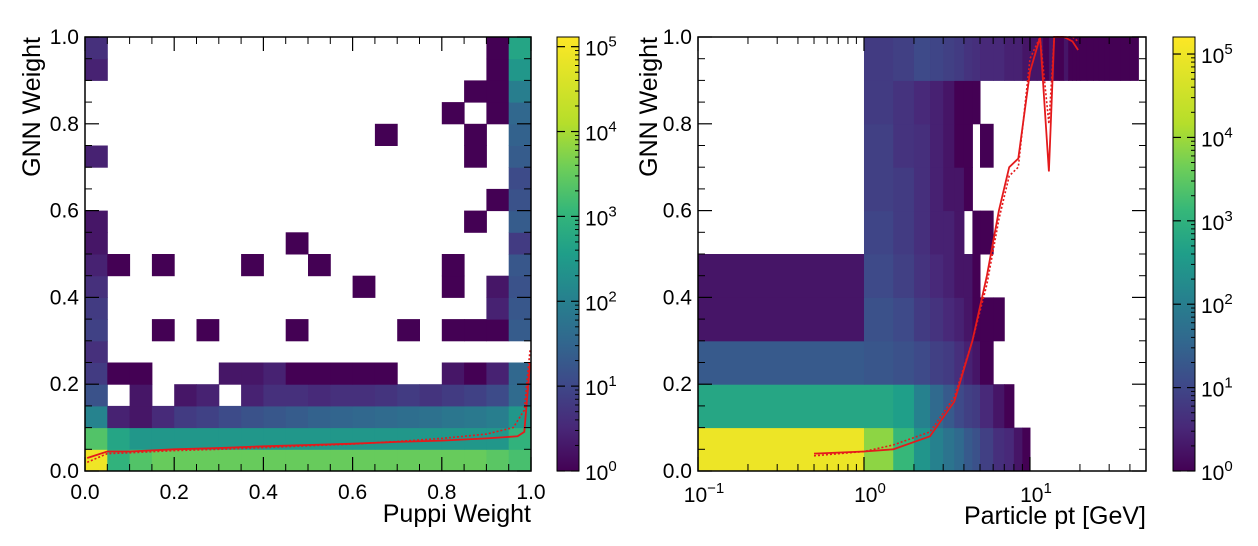 The width and height of the screenshot is (1258, 546). What do you see at coordinates (264, 492) in the screenshot?
I see `x-tick-label: 0.4` at bounding box center [264, 492].